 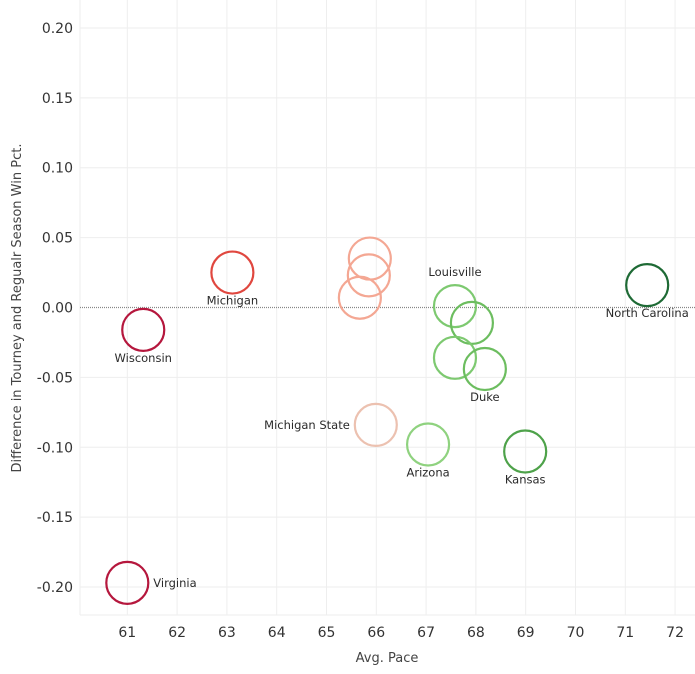 I want to click on point-label: Arizona, so click(x=427, y=472).